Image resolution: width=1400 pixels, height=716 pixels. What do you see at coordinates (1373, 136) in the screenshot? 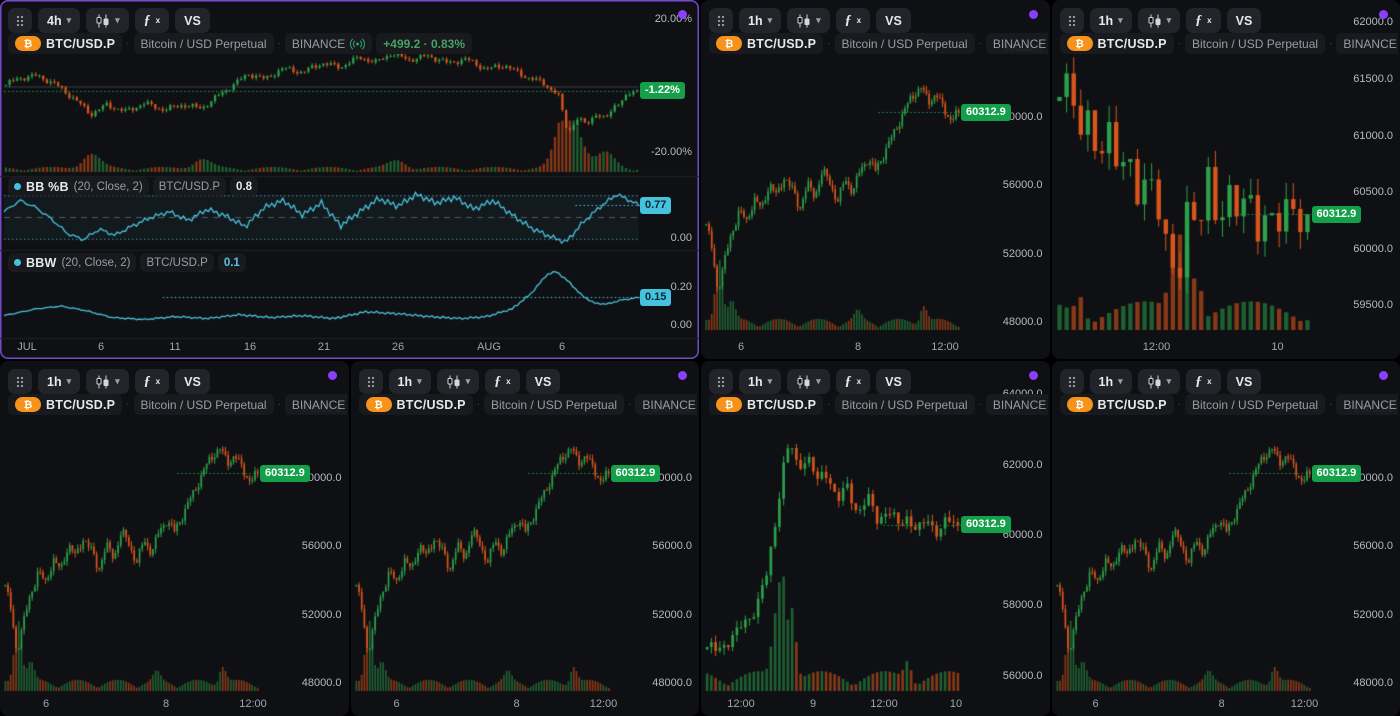
I see `price-tick: 61000.0` at bounding box center [1373, 136].